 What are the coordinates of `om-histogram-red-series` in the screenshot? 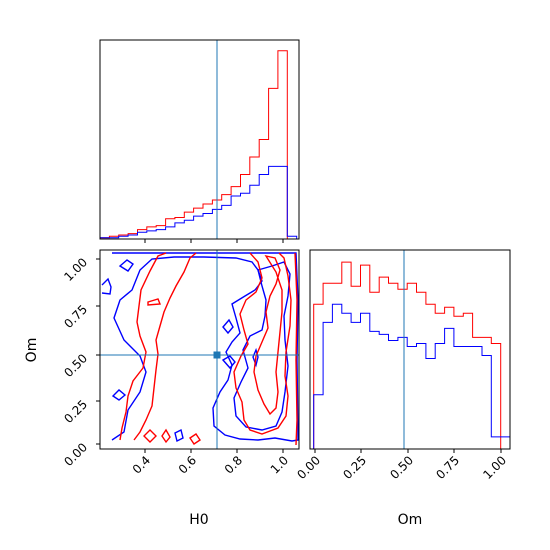 It's located at (411, 355).